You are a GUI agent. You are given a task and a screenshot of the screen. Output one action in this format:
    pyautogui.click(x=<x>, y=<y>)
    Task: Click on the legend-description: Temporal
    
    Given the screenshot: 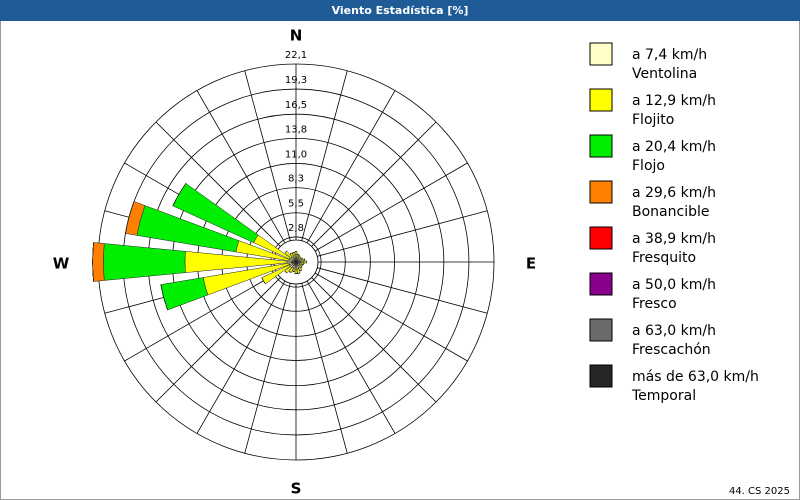 What is the action you would take?
    pyautogui.click(x=663, y=396)
    